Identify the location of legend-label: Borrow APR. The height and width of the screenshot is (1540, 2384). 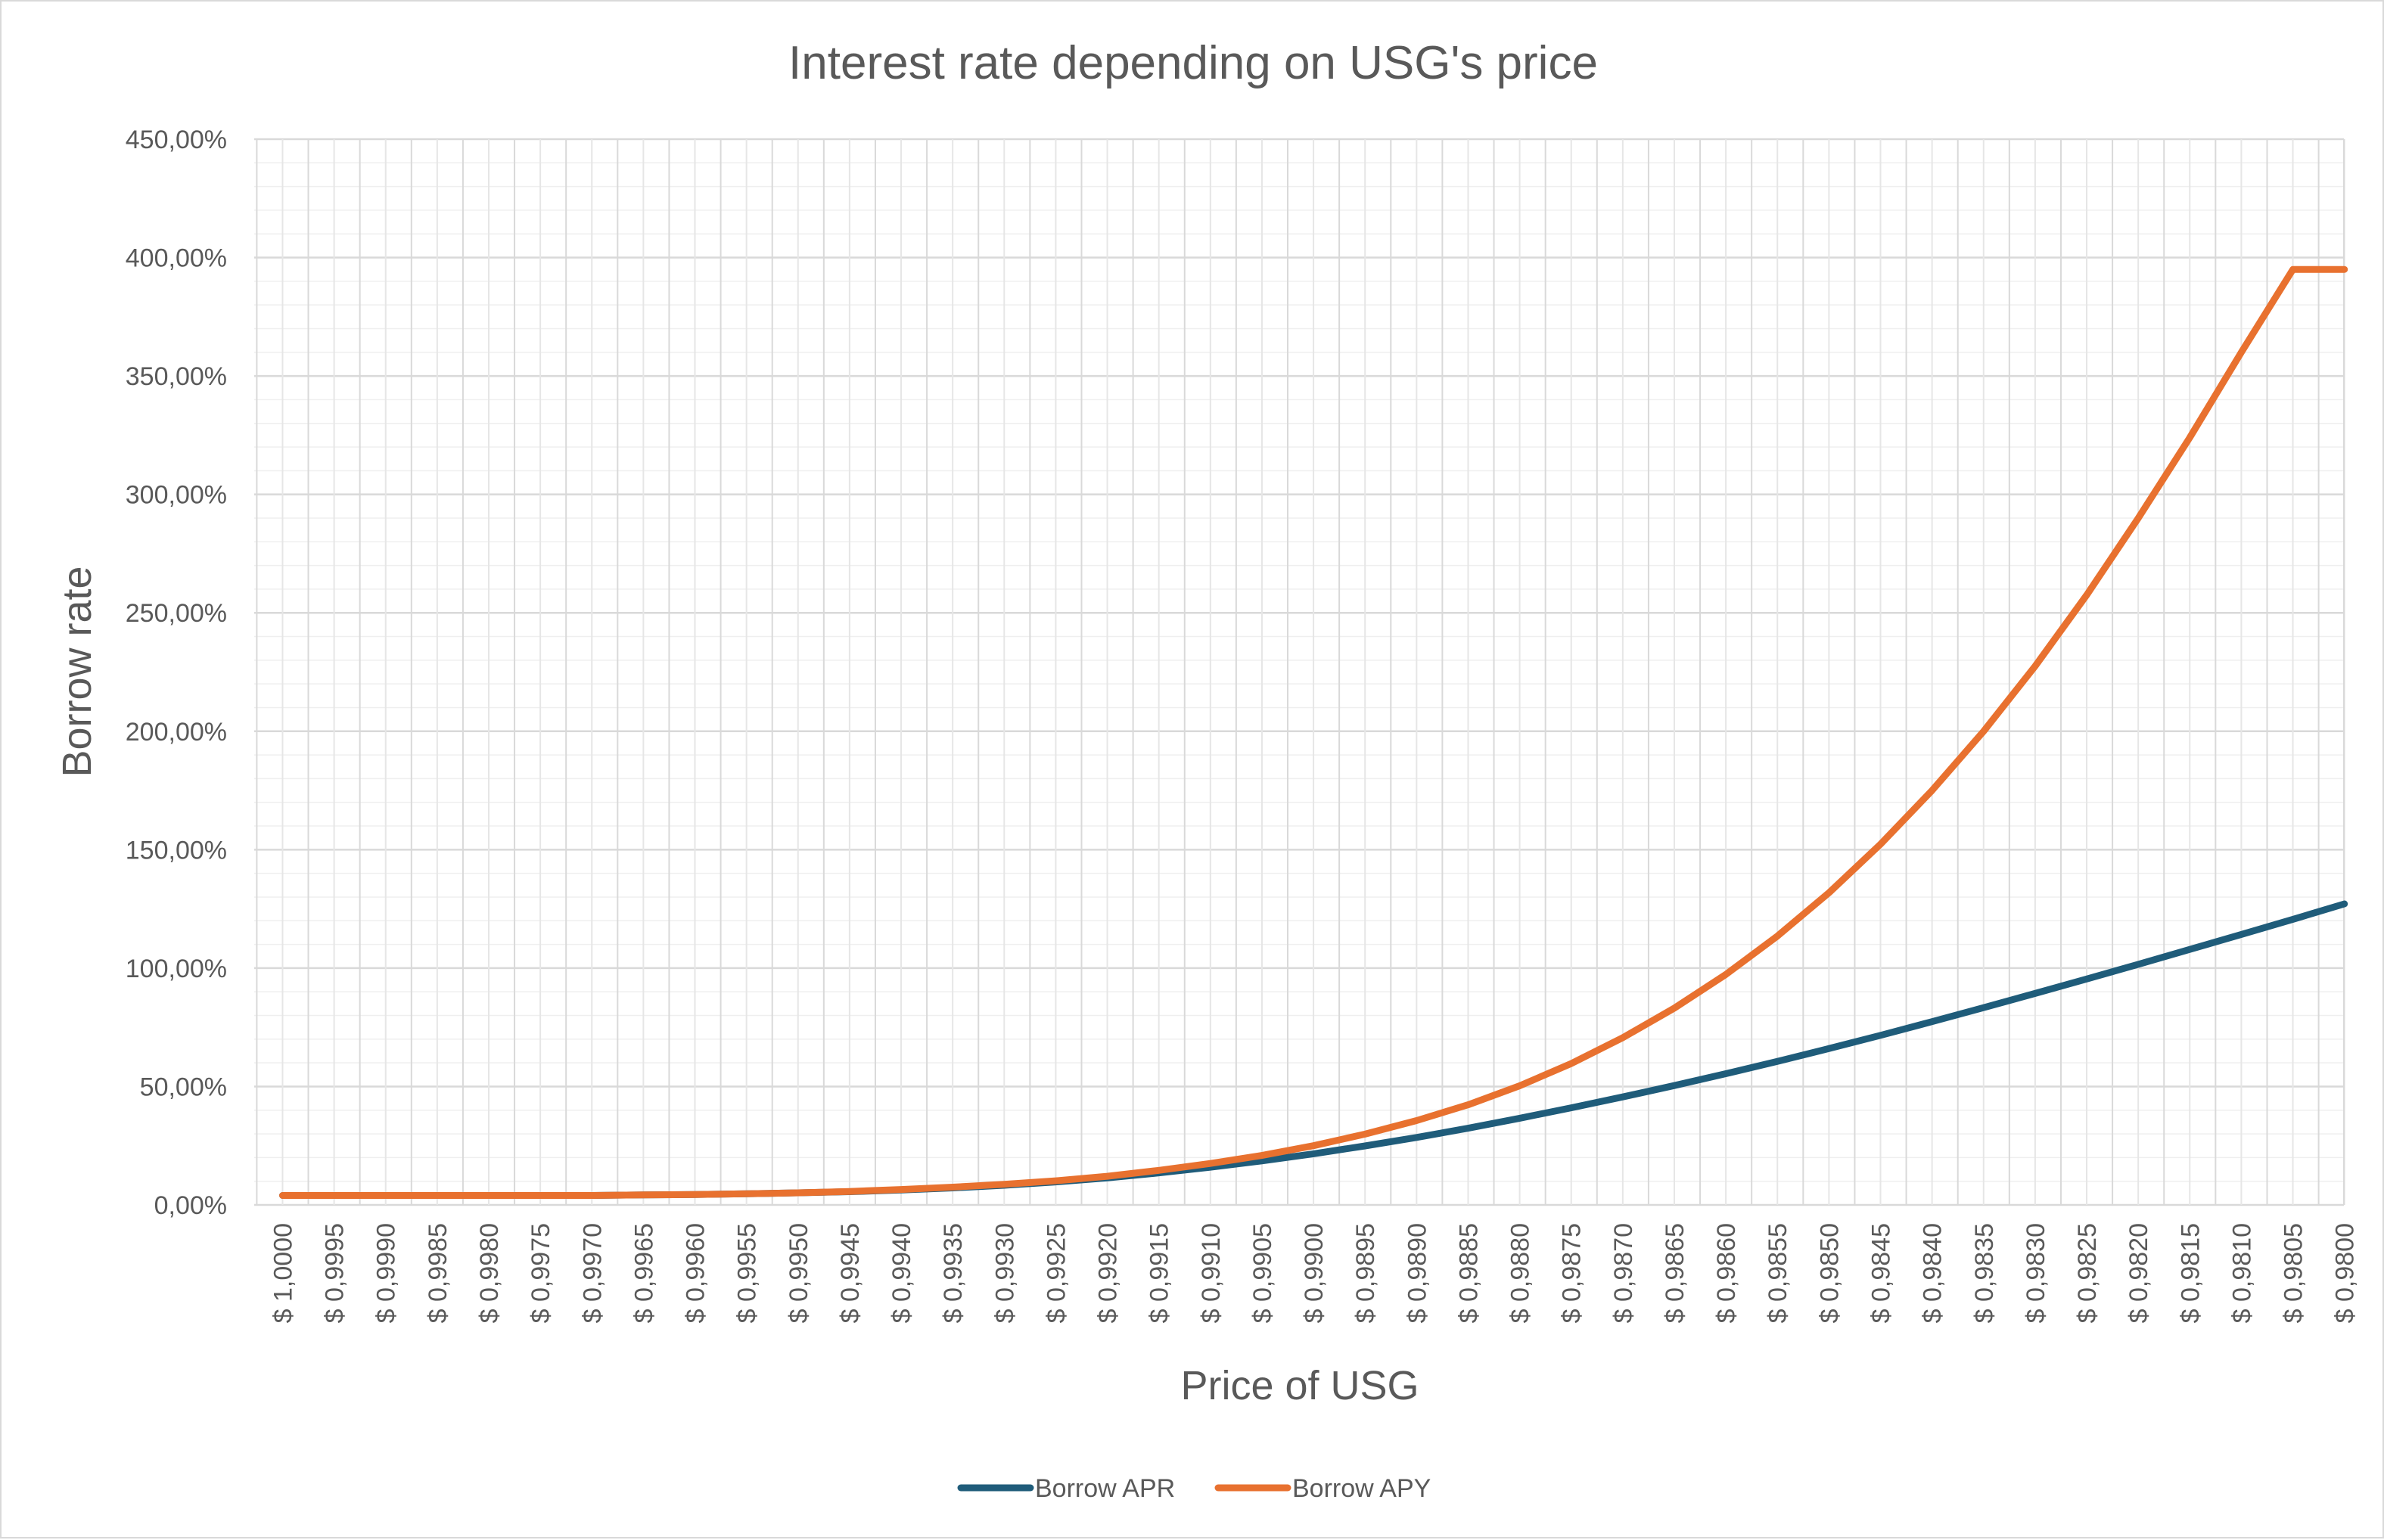
(1105, 1488).